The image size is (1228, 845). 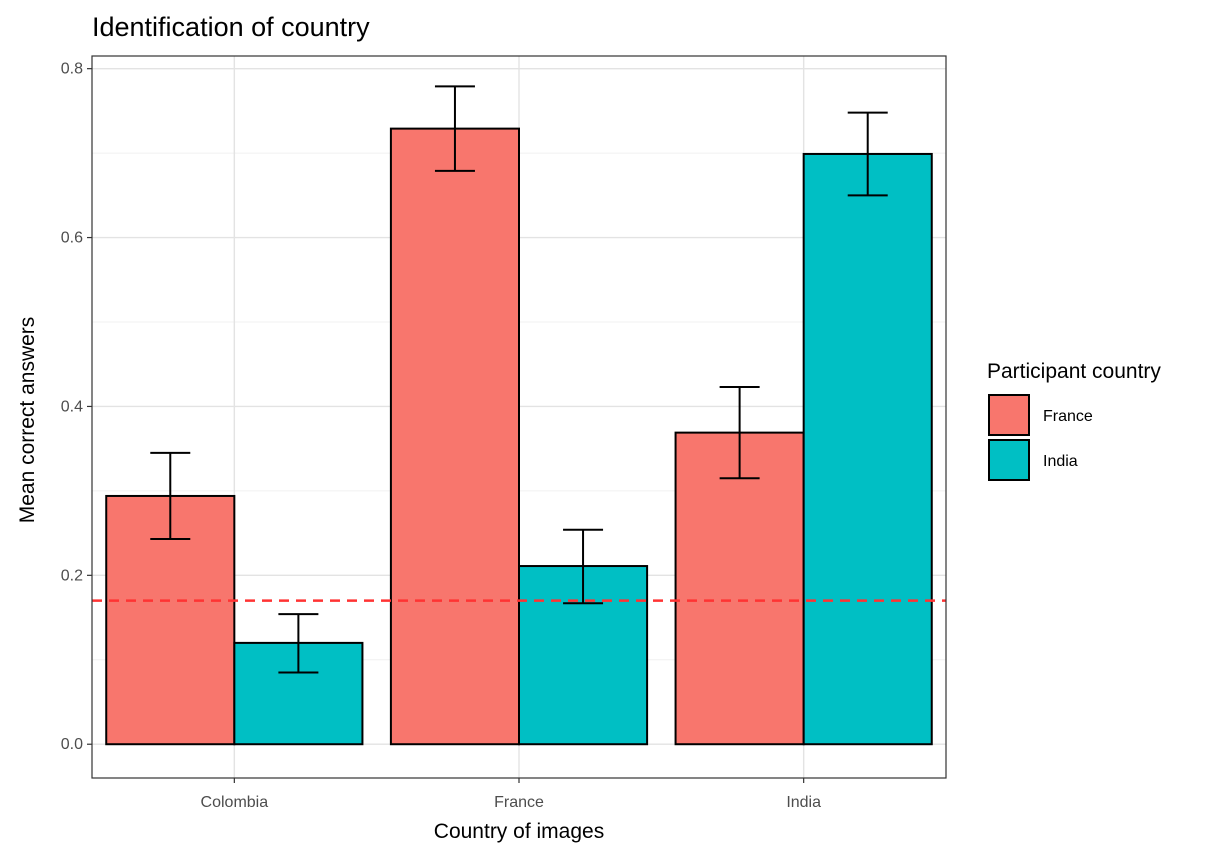 I want to click on y-axis: 0.0 0.2 0.4 0.6 0.8, so click(x=76, y=407).